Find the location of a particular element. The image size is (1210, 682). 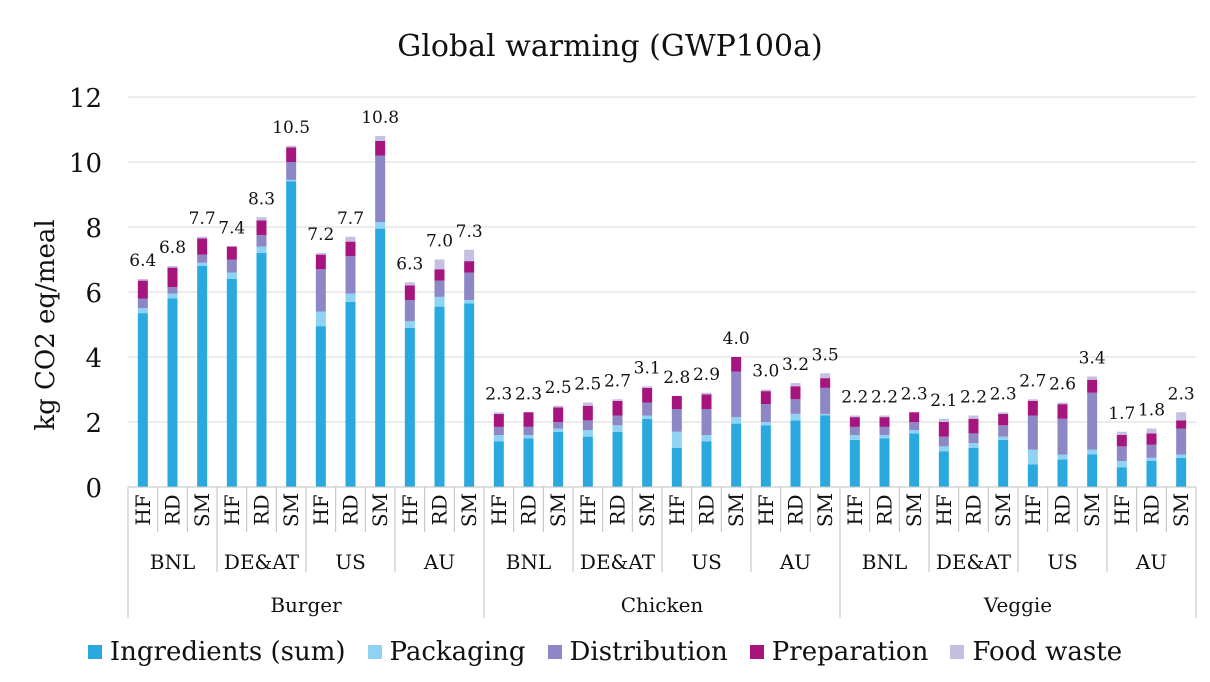

data-label: 10.8 is located at coordinates (380, 118).